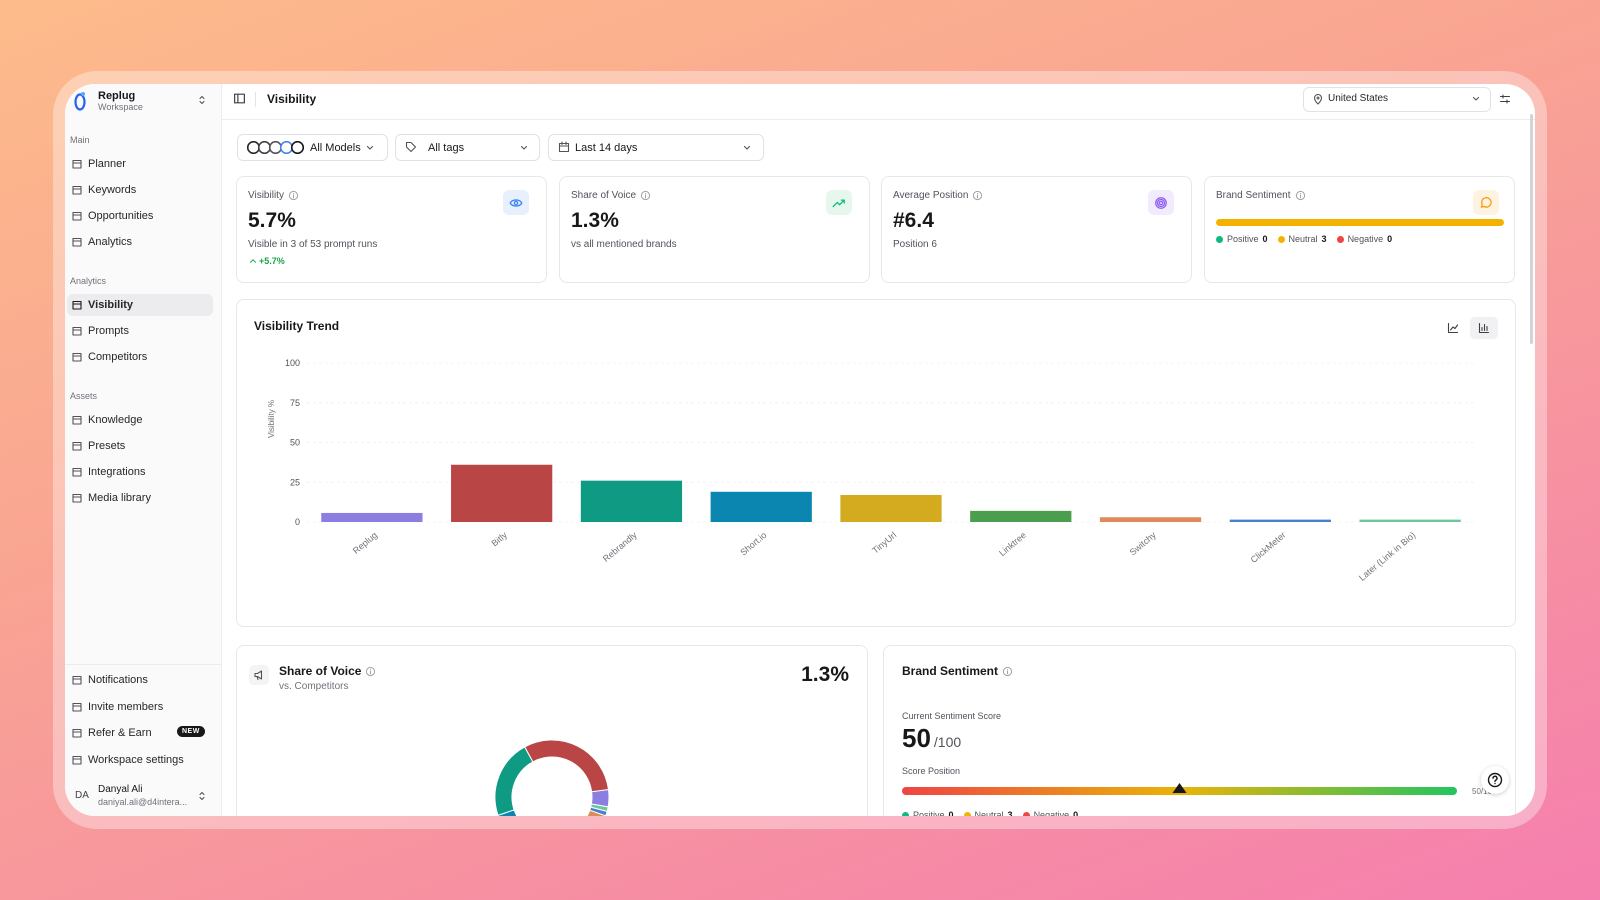 The height and width of the screenshot is (900, 1600). Describe the element at coordinates (595, 220) in the screenshot. I see `card-value: 1.3%` at that location.